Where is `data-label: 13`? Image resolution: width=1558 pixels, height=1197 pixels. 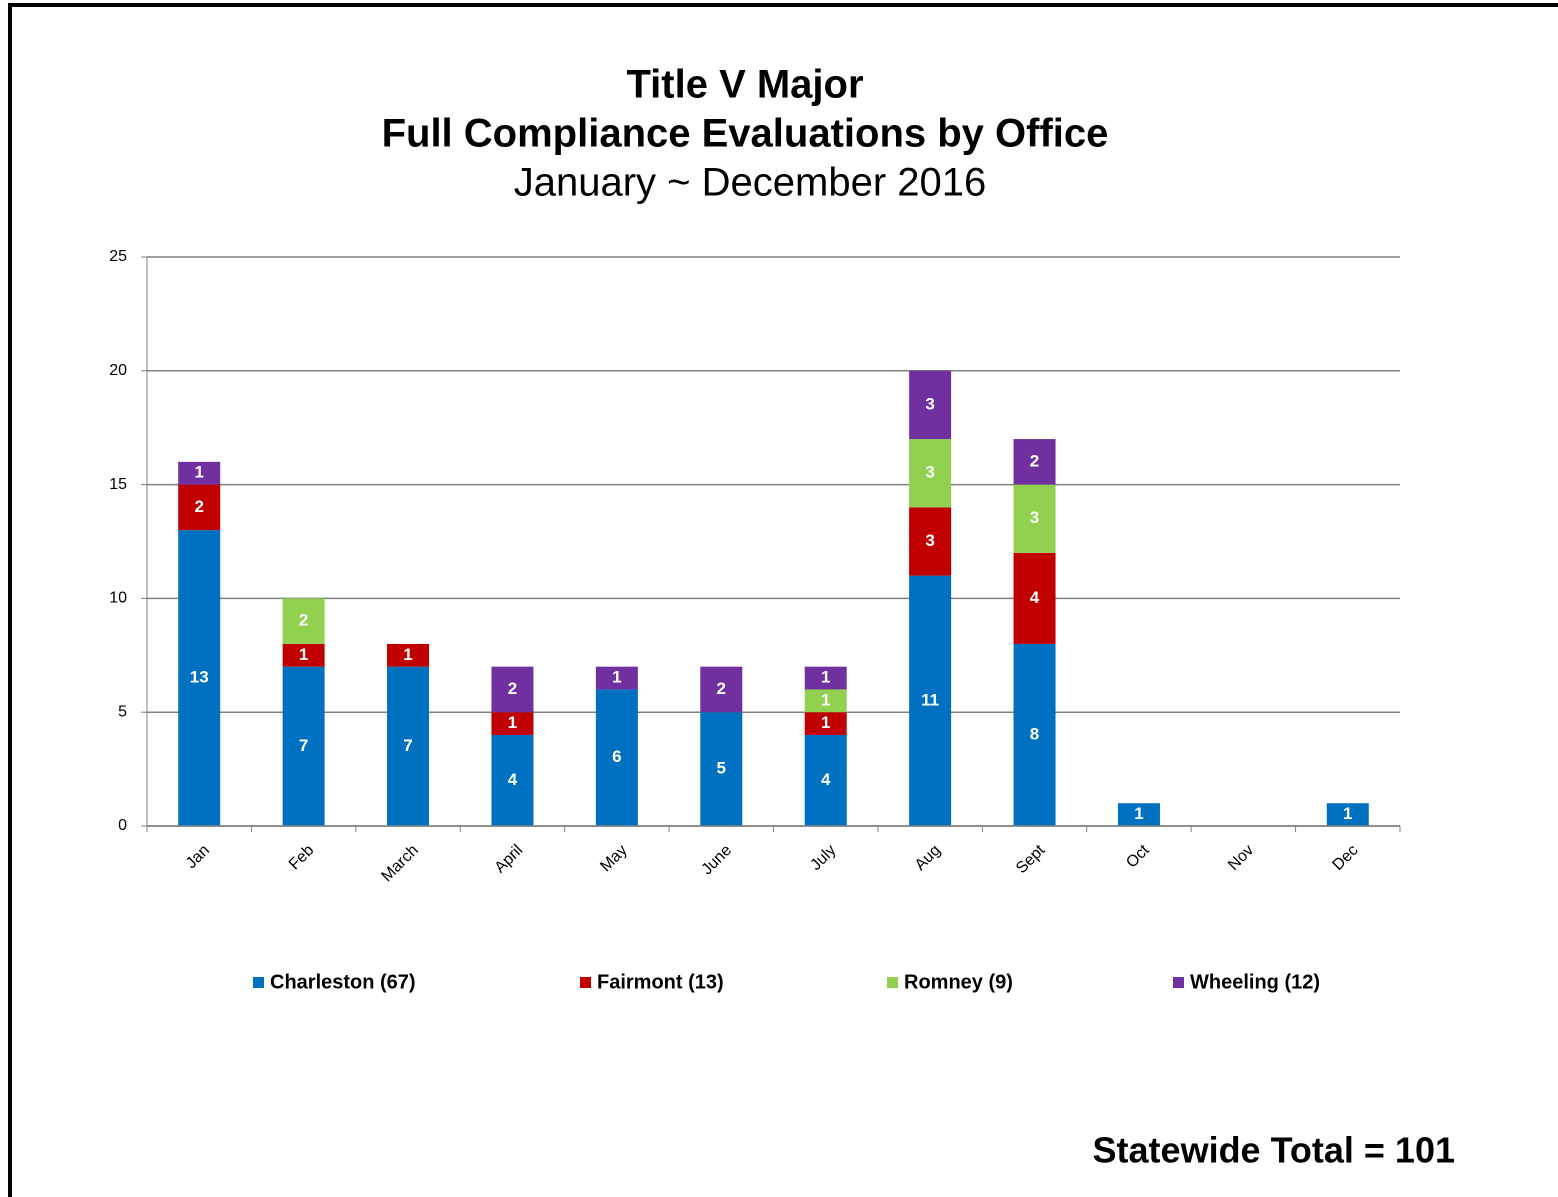 data-label: 13 is located at coordinates (199, 677).